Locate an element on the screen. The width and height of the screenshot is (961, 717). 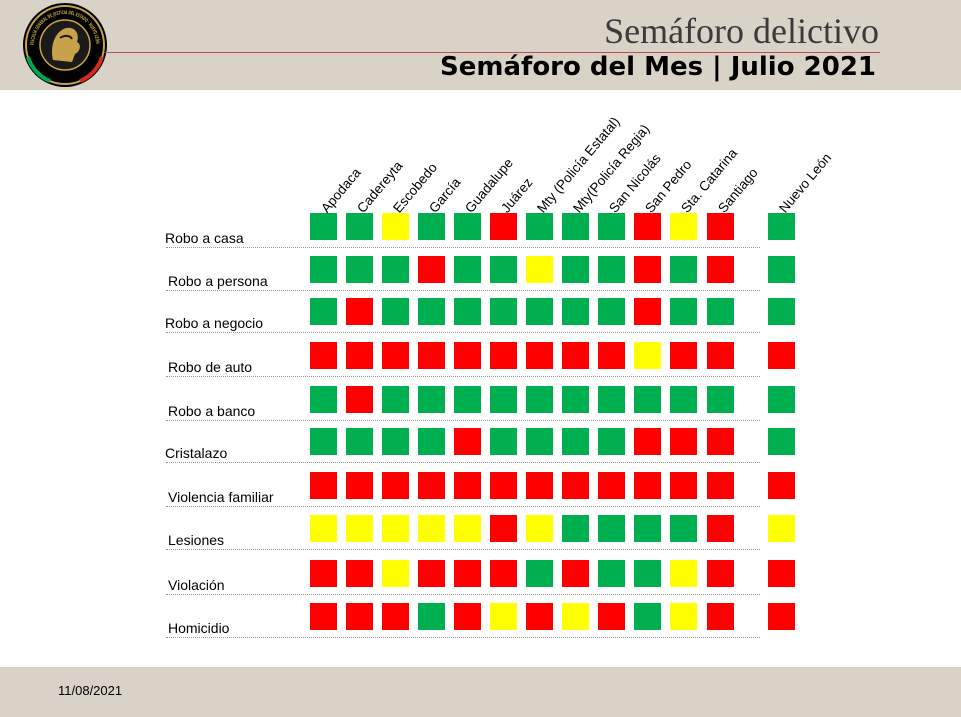
row-label: Violación is located at coordinates (196, 585).